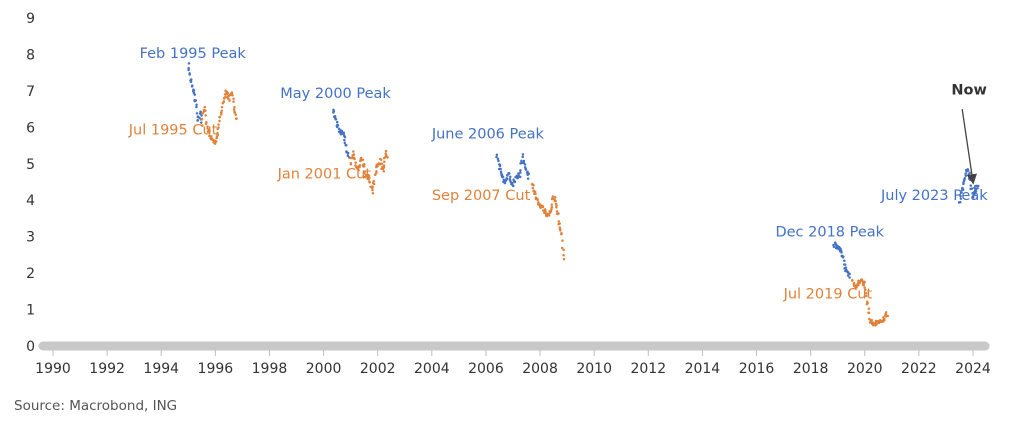  What do you see at coordinates (30, 274) in the screenshot?
I see `y-tick-label: 2` at bounding box center [30, 274].